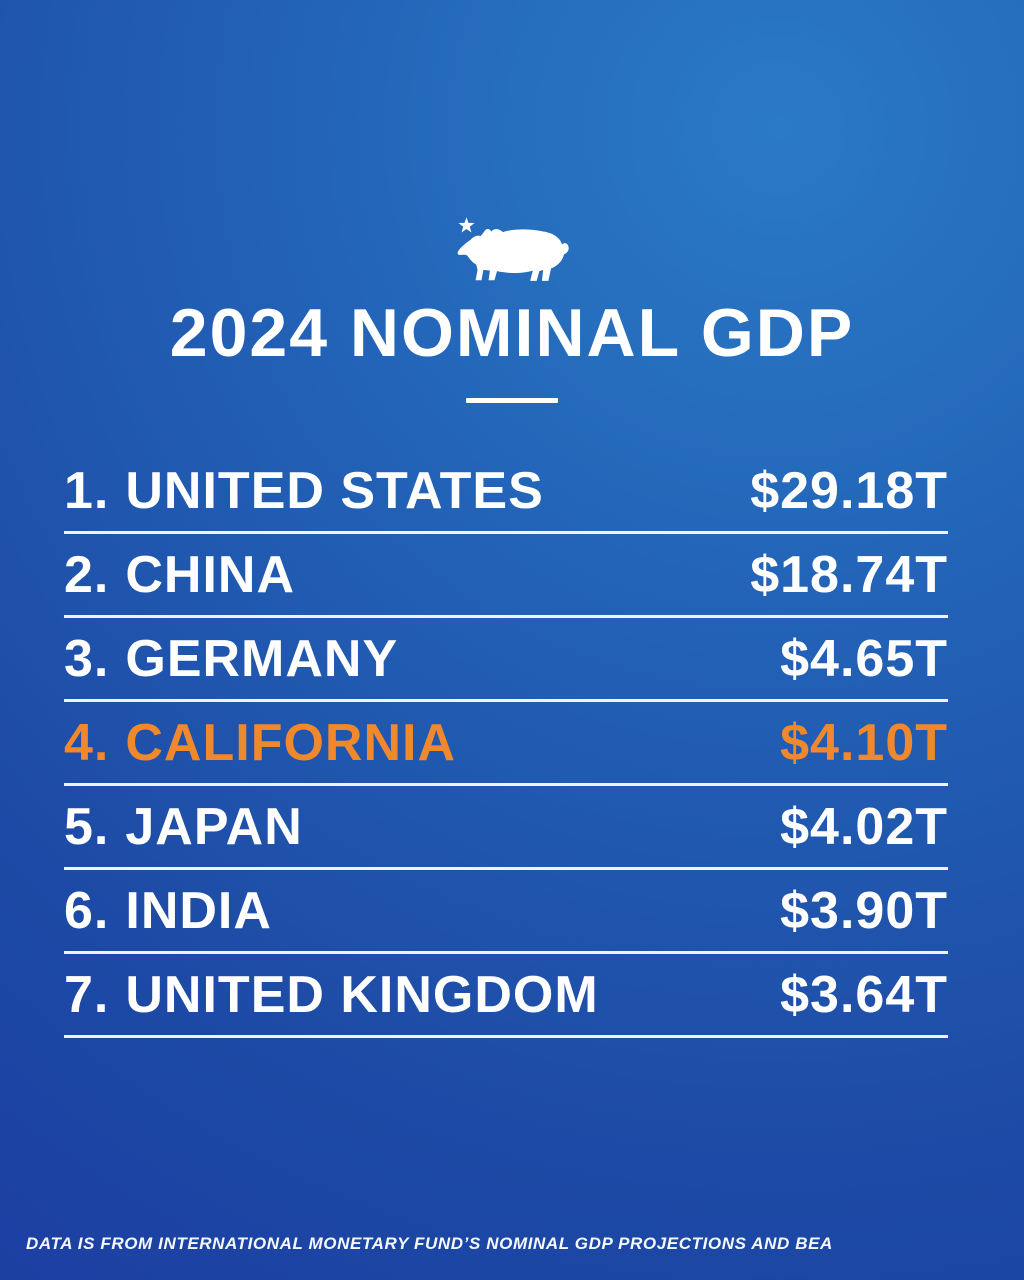 This screenshot has height=1280, width=1024. I want to click on table-row: 3. GERMANY $4.65T, so click(506, 660).